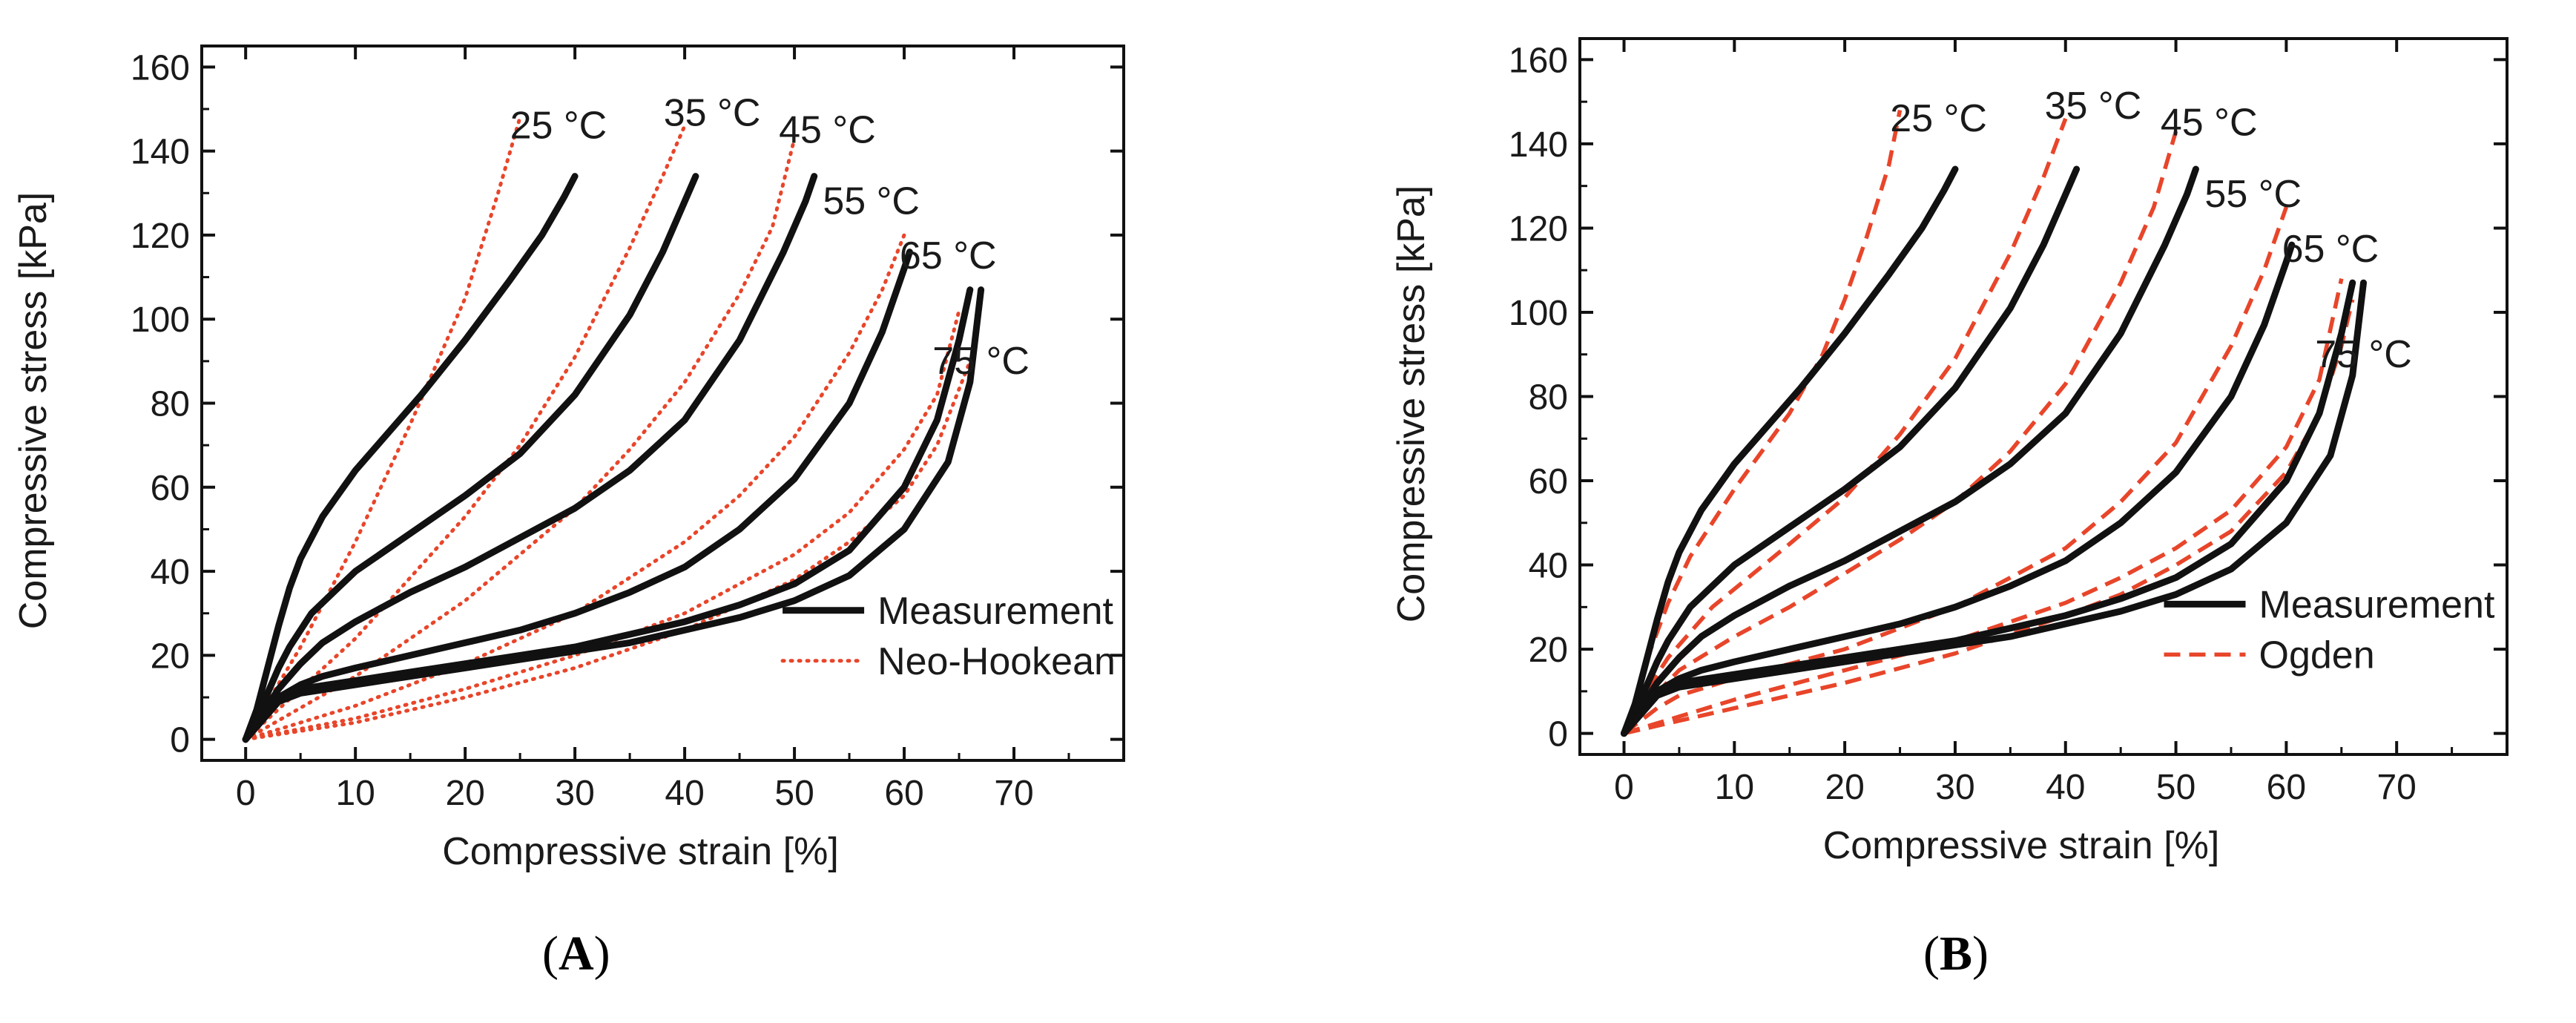  I want to click on legend-label: Neo-Hookean, so click(997, 661).